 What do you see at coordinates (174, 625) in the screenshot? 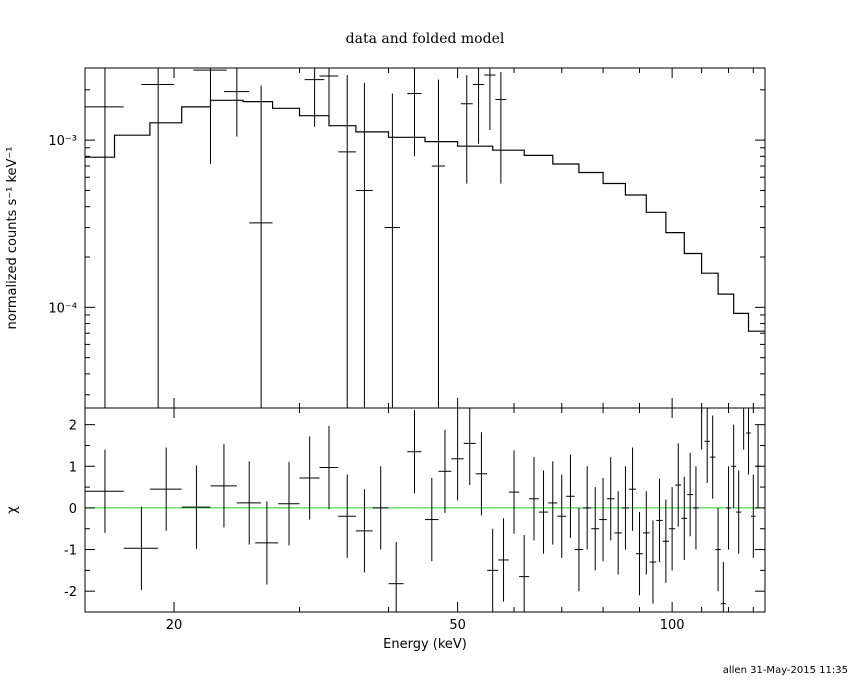
I see `x-tick-label: 20` at bounding box center [174, 625].